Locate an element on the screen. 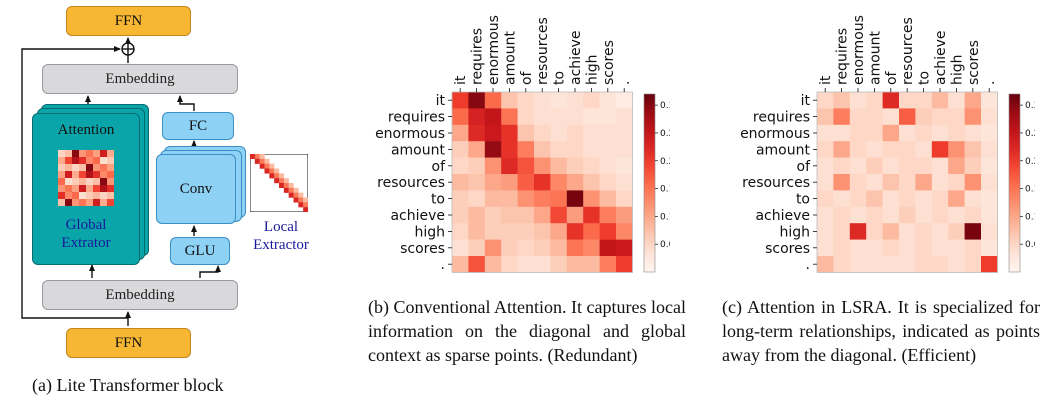 The height and width of the screenshot is (403, 1055). embedding-top-label: Embedding is located at coordinates (140, 78).